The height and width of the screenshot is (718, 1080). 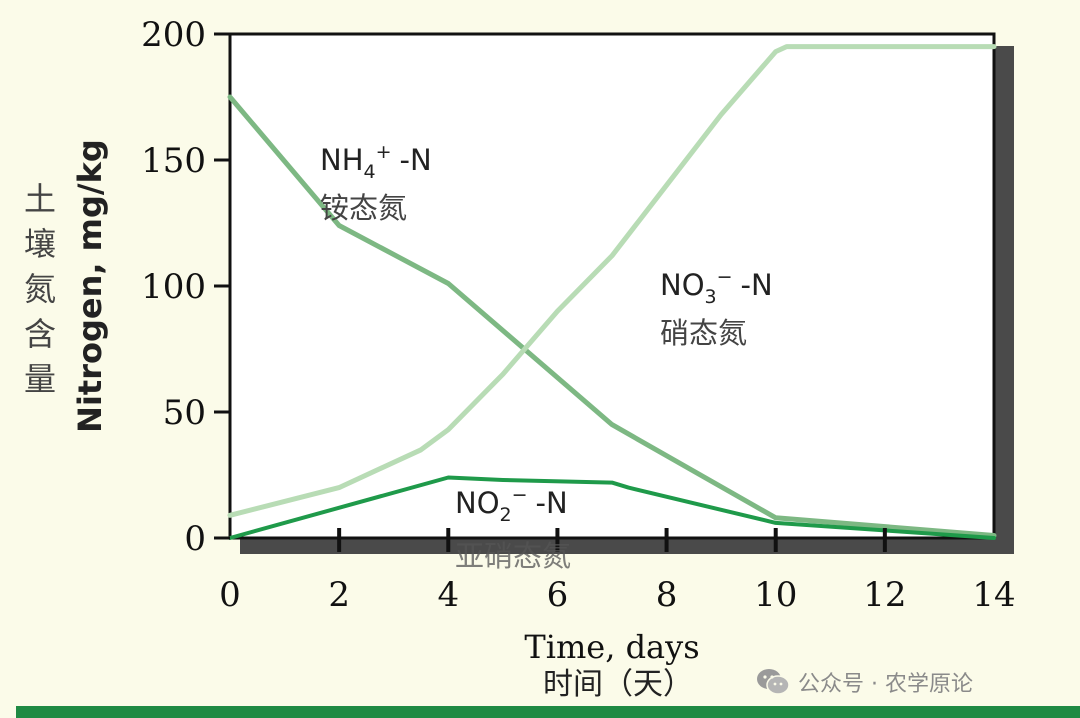 What do you see at coordinates (195, 539) in the screenshot?
I see `y-tick-label: 0` at bounding box center [195, 539].